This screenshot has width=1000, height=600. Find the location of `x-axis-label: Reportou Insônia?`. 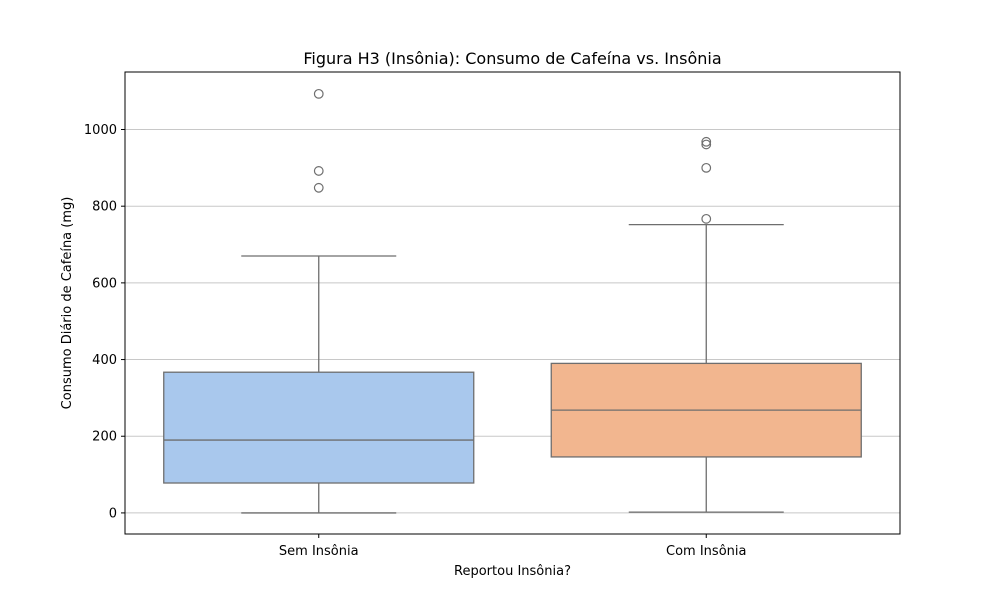

x-axis-label: Reportou Insônia? is located at coordinates (512, 571).